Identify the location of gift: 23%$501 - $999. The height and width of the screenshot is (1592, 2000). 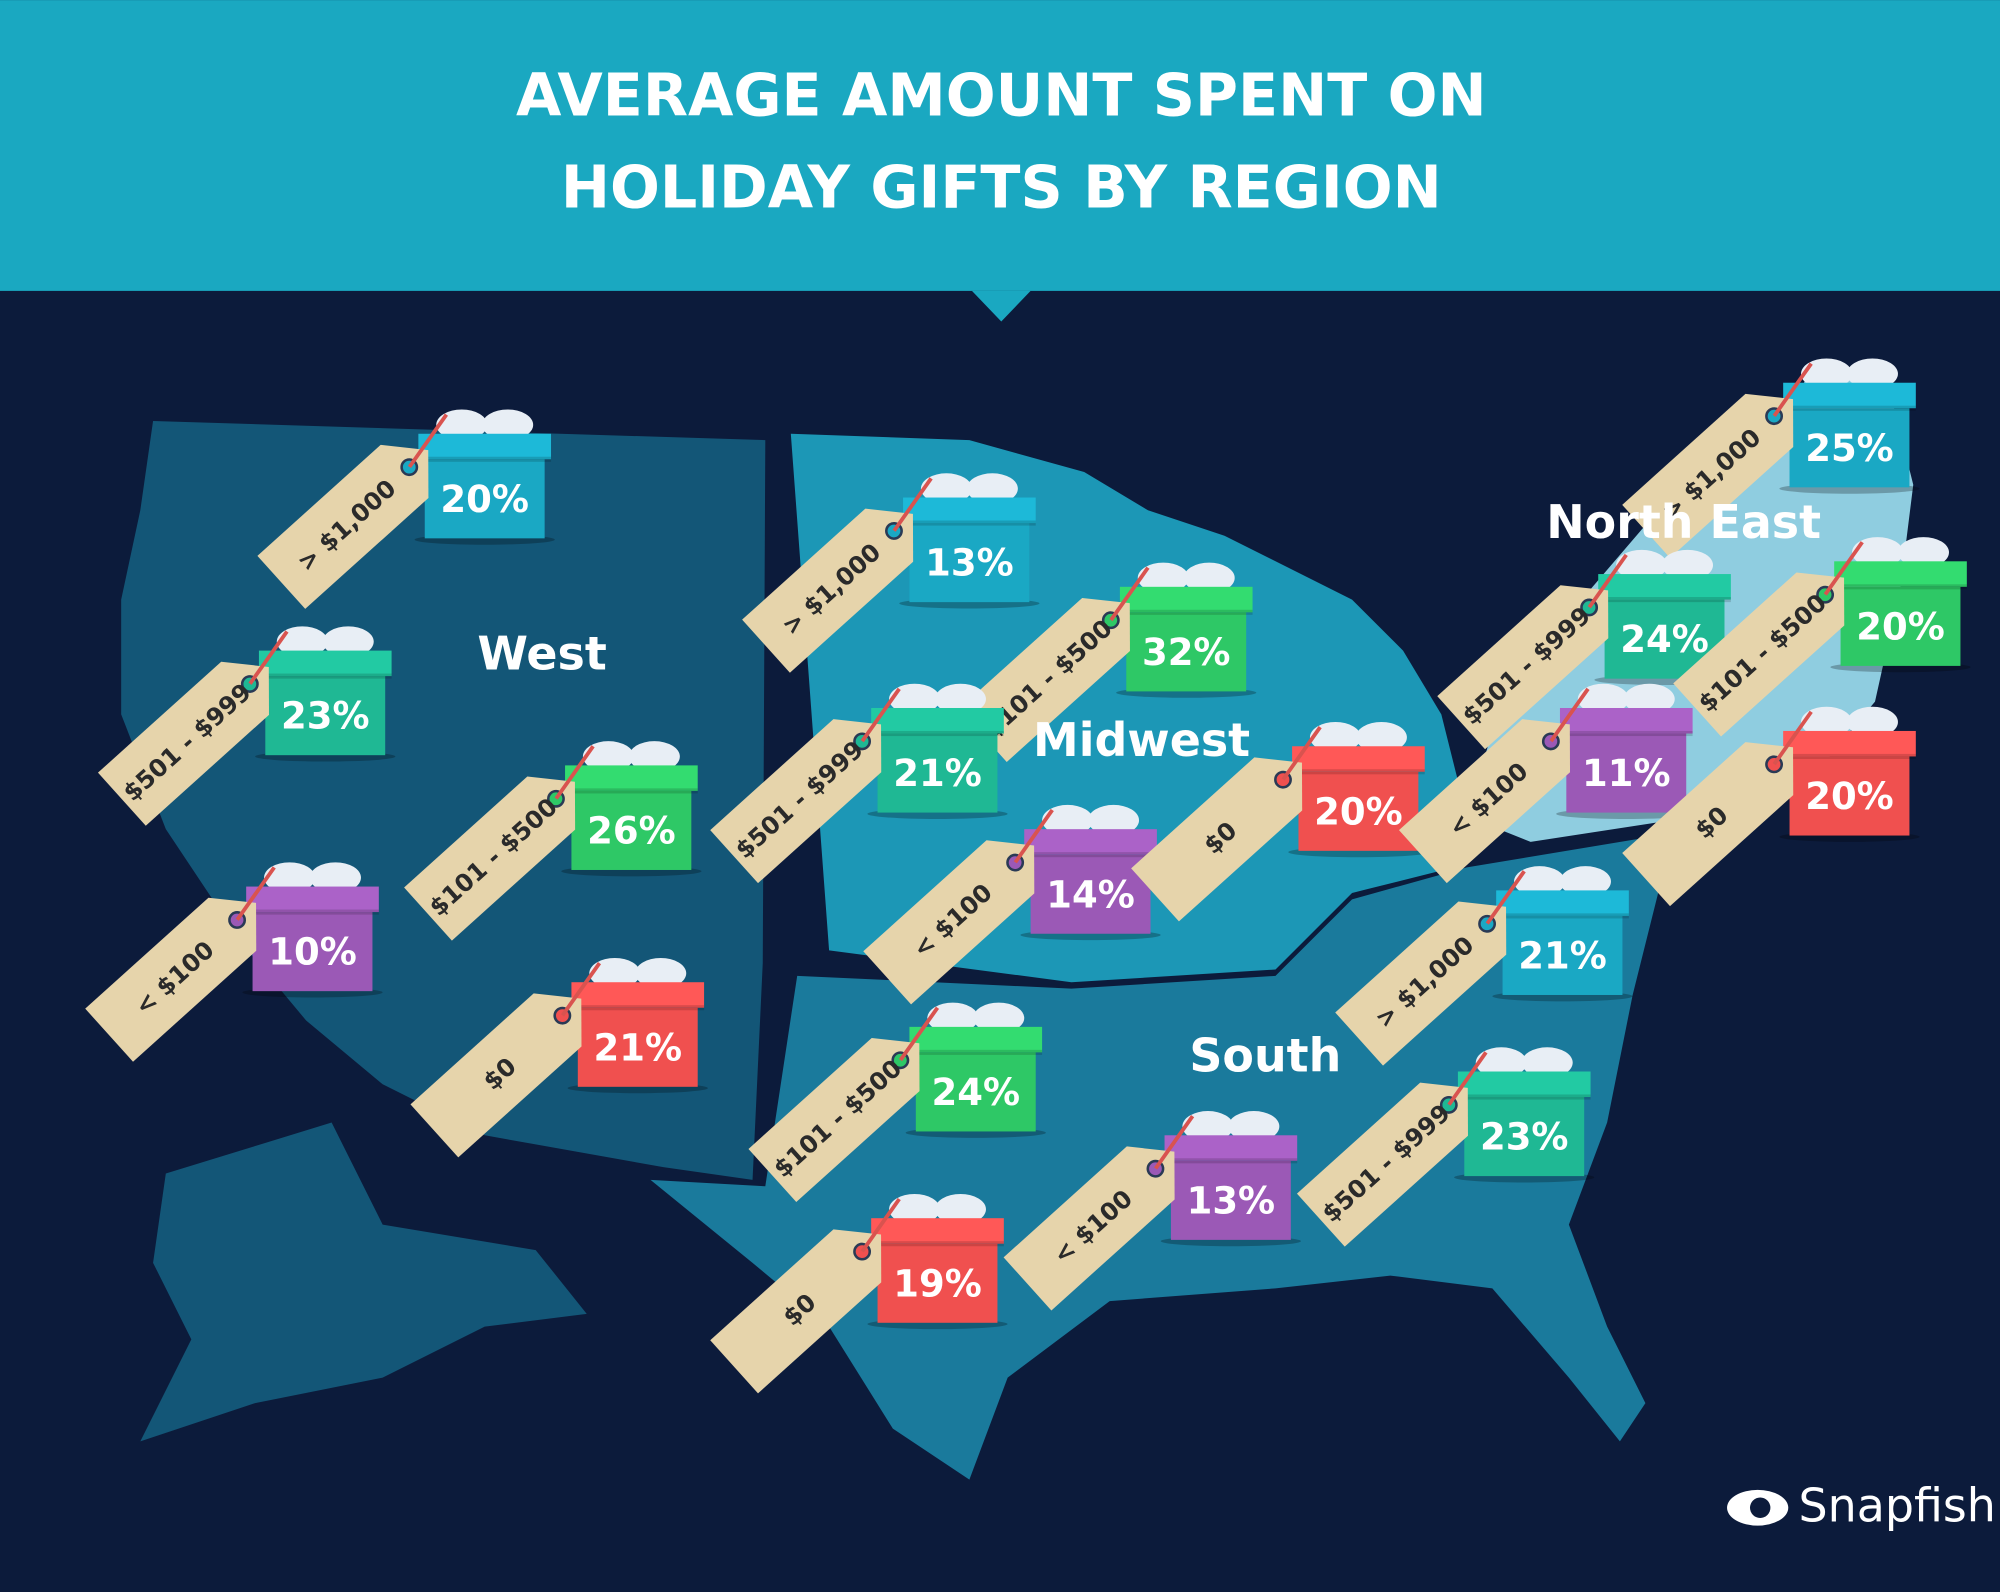
(246, 726).